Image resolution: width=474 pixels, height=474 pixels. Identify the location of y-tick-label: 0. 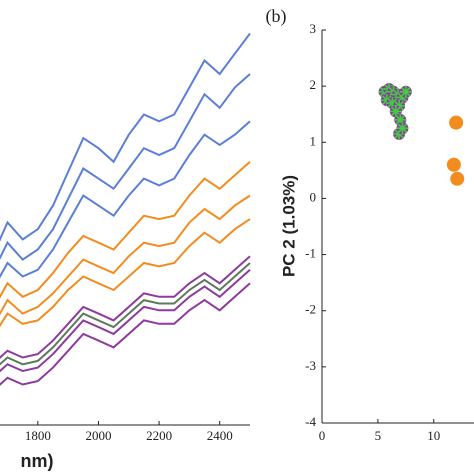
(313, 196).